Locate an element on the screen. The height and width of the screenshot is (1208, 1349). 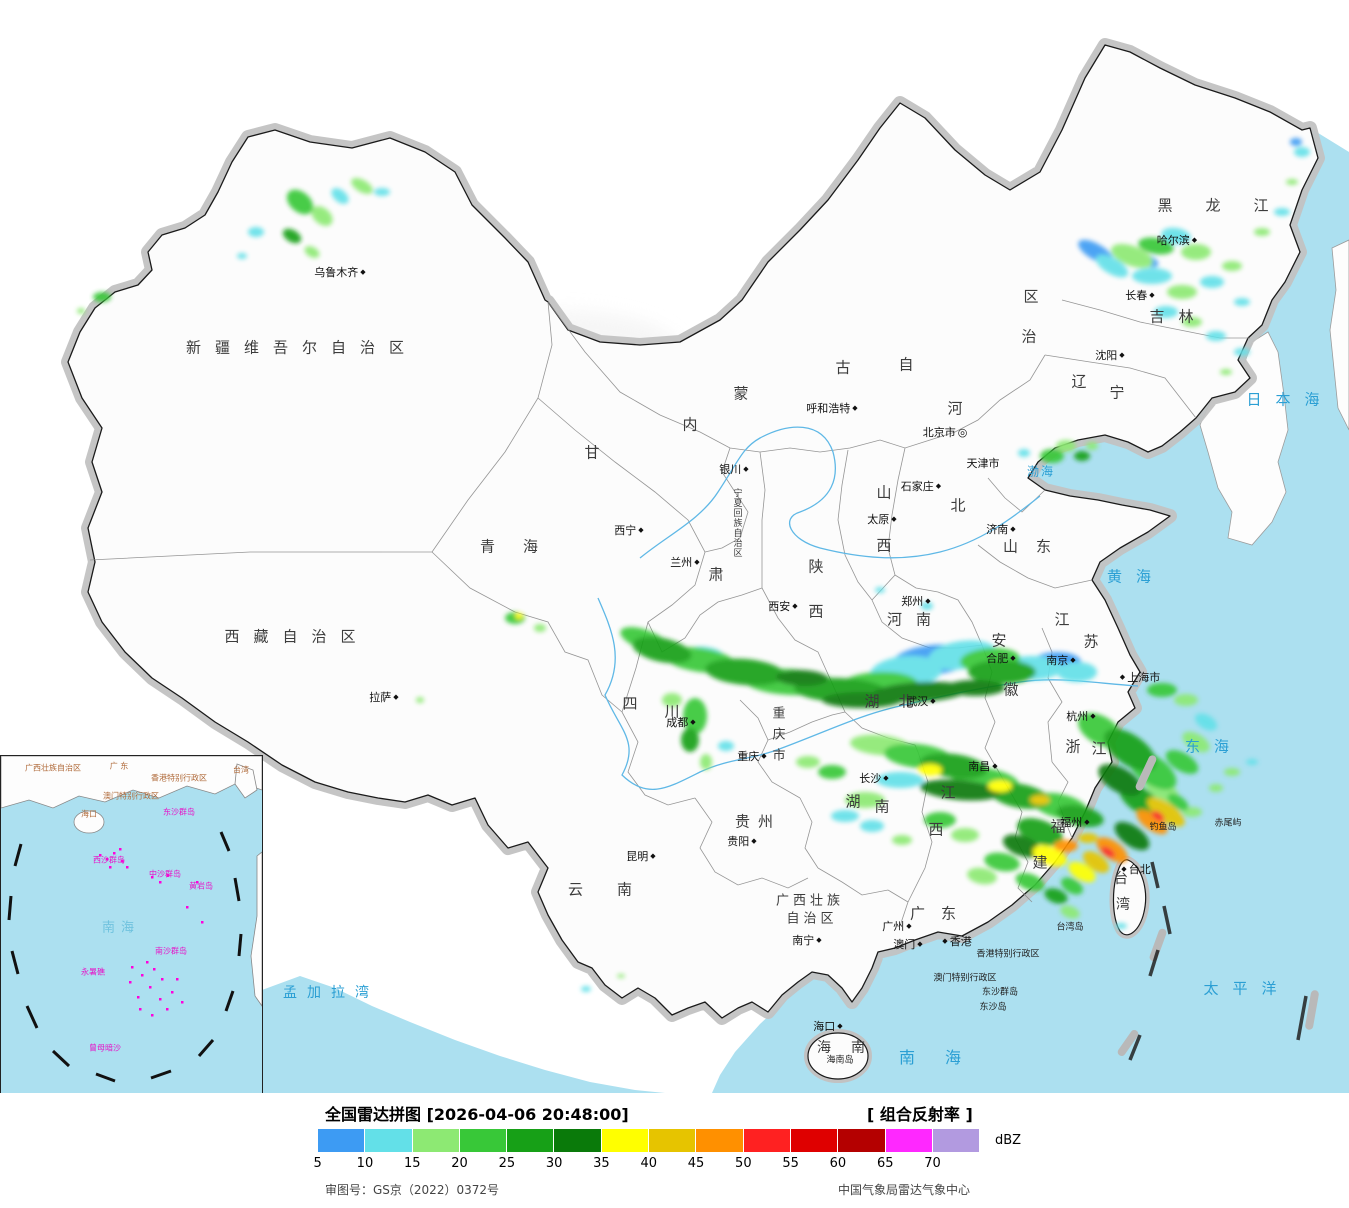
inset-island-dots is located at coordinates (151, 932).